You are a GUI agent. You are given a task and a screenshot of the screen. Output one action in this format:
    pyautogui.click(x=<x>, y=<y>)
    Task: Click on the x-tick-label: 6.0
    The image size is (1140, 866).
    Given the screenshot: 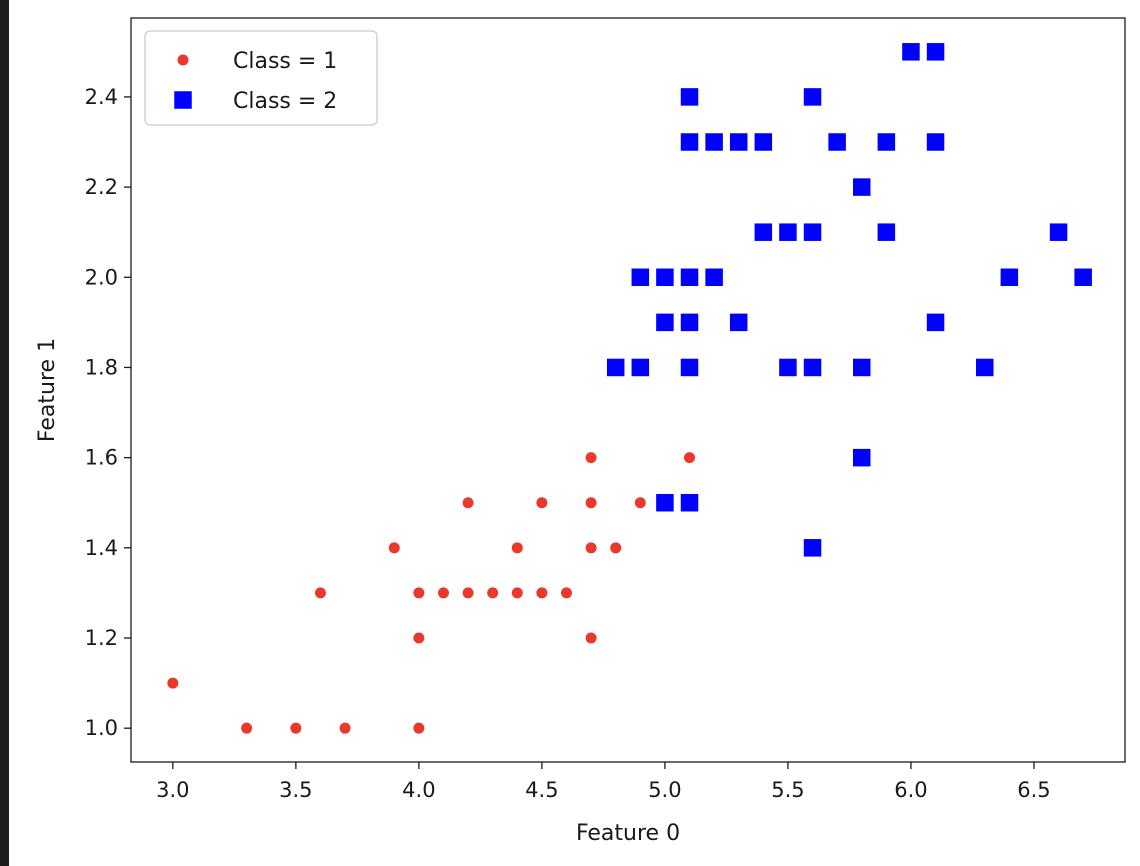 What is the action you would take?
    pyautogui.click(x=910, y=790)
    